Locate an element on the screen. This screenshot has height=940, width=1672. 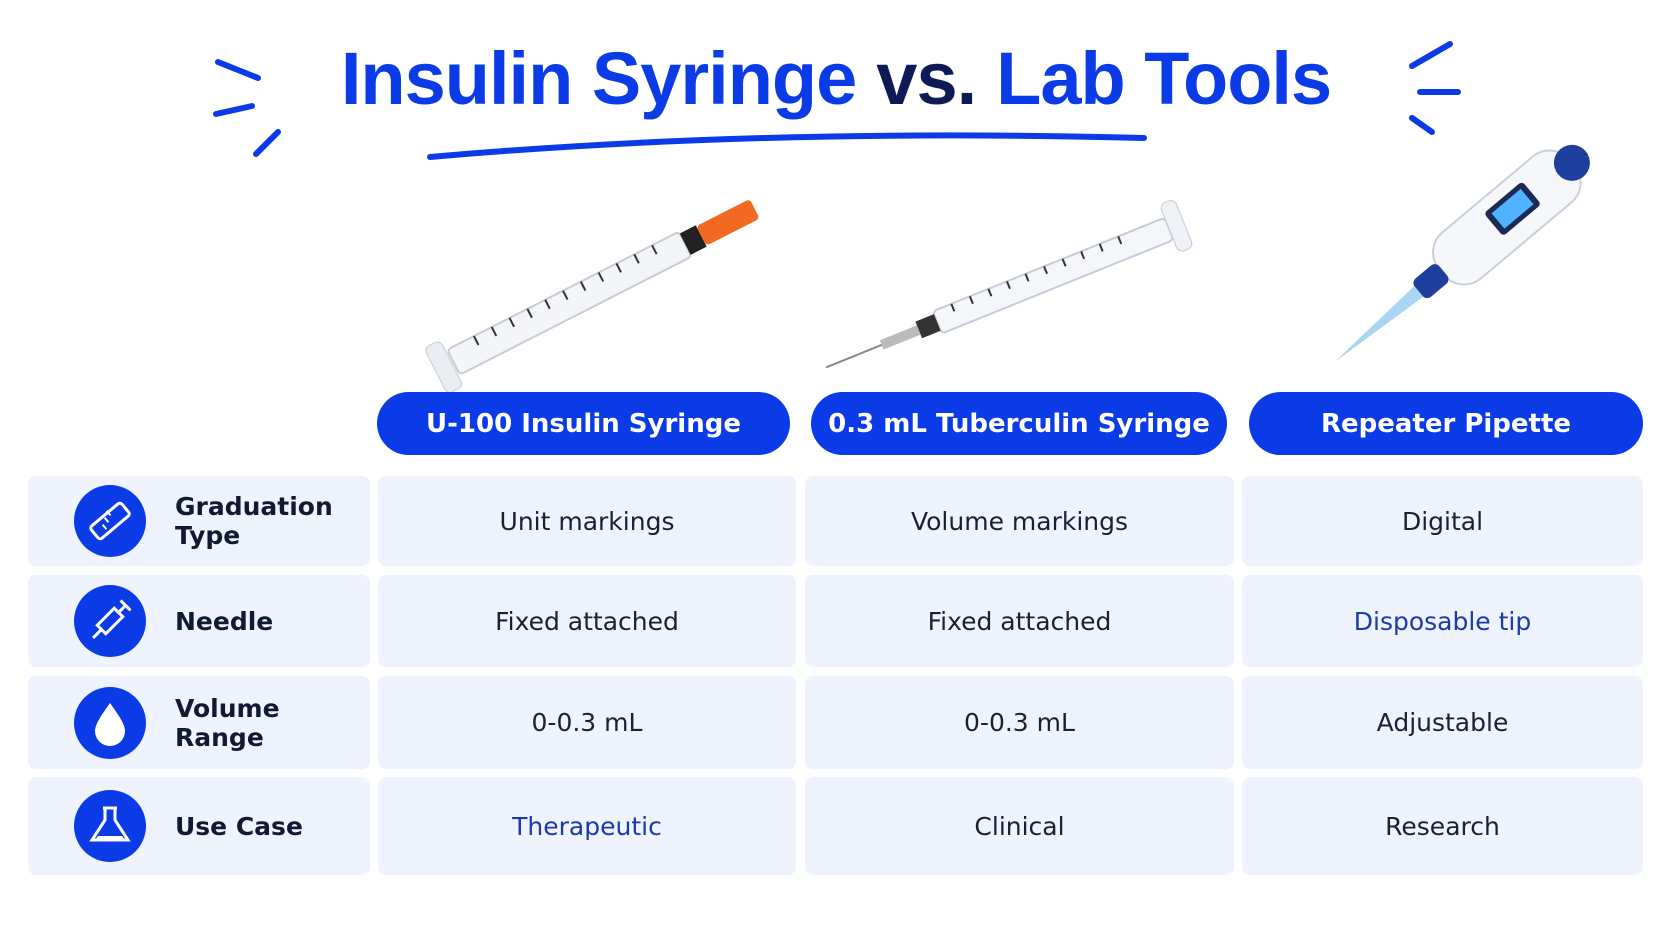
row-label: Volume Range is located at coordinates (199, 722).